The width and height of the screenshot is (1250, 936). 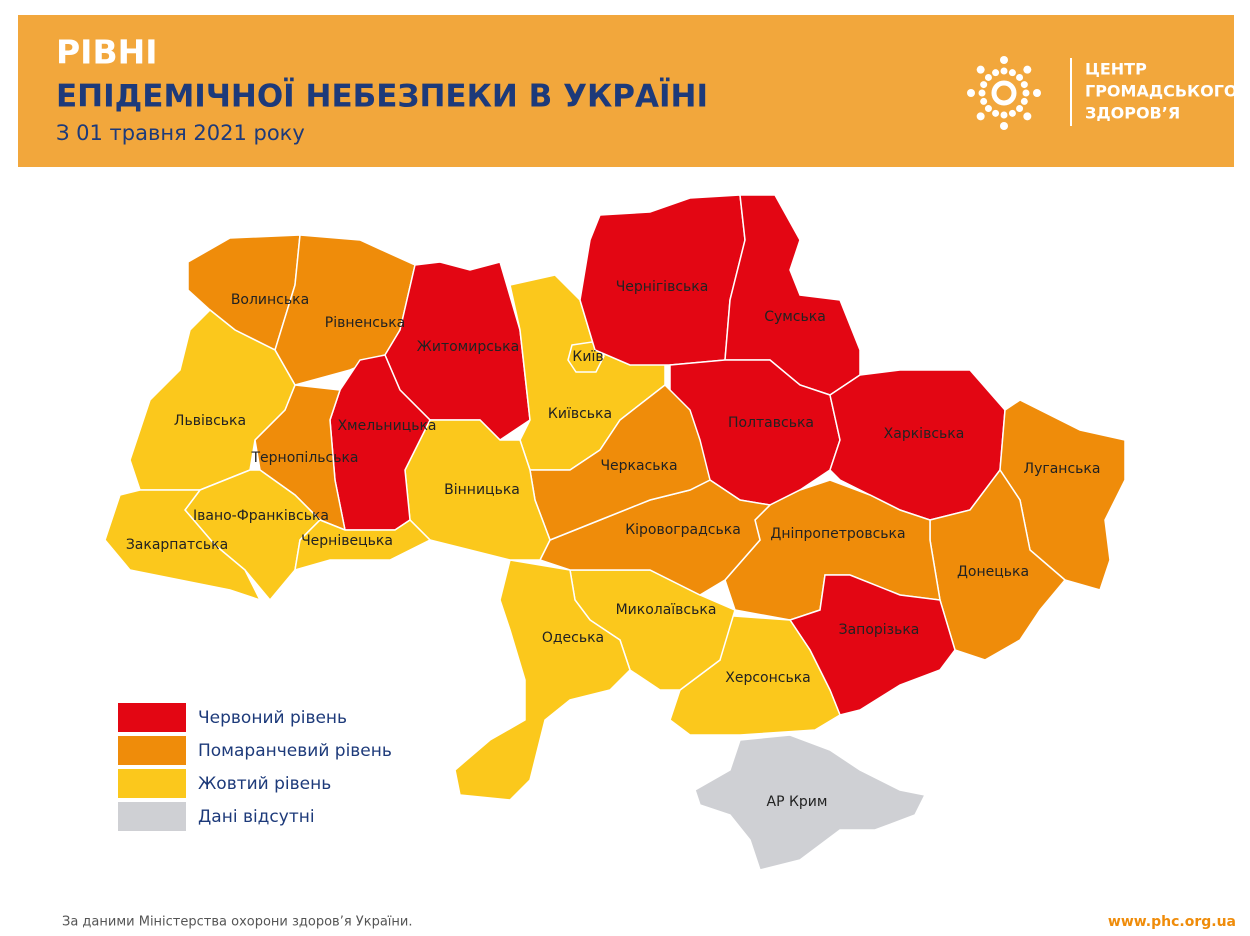 I want to click on region-label: Київська, so click(x=580, y=414).